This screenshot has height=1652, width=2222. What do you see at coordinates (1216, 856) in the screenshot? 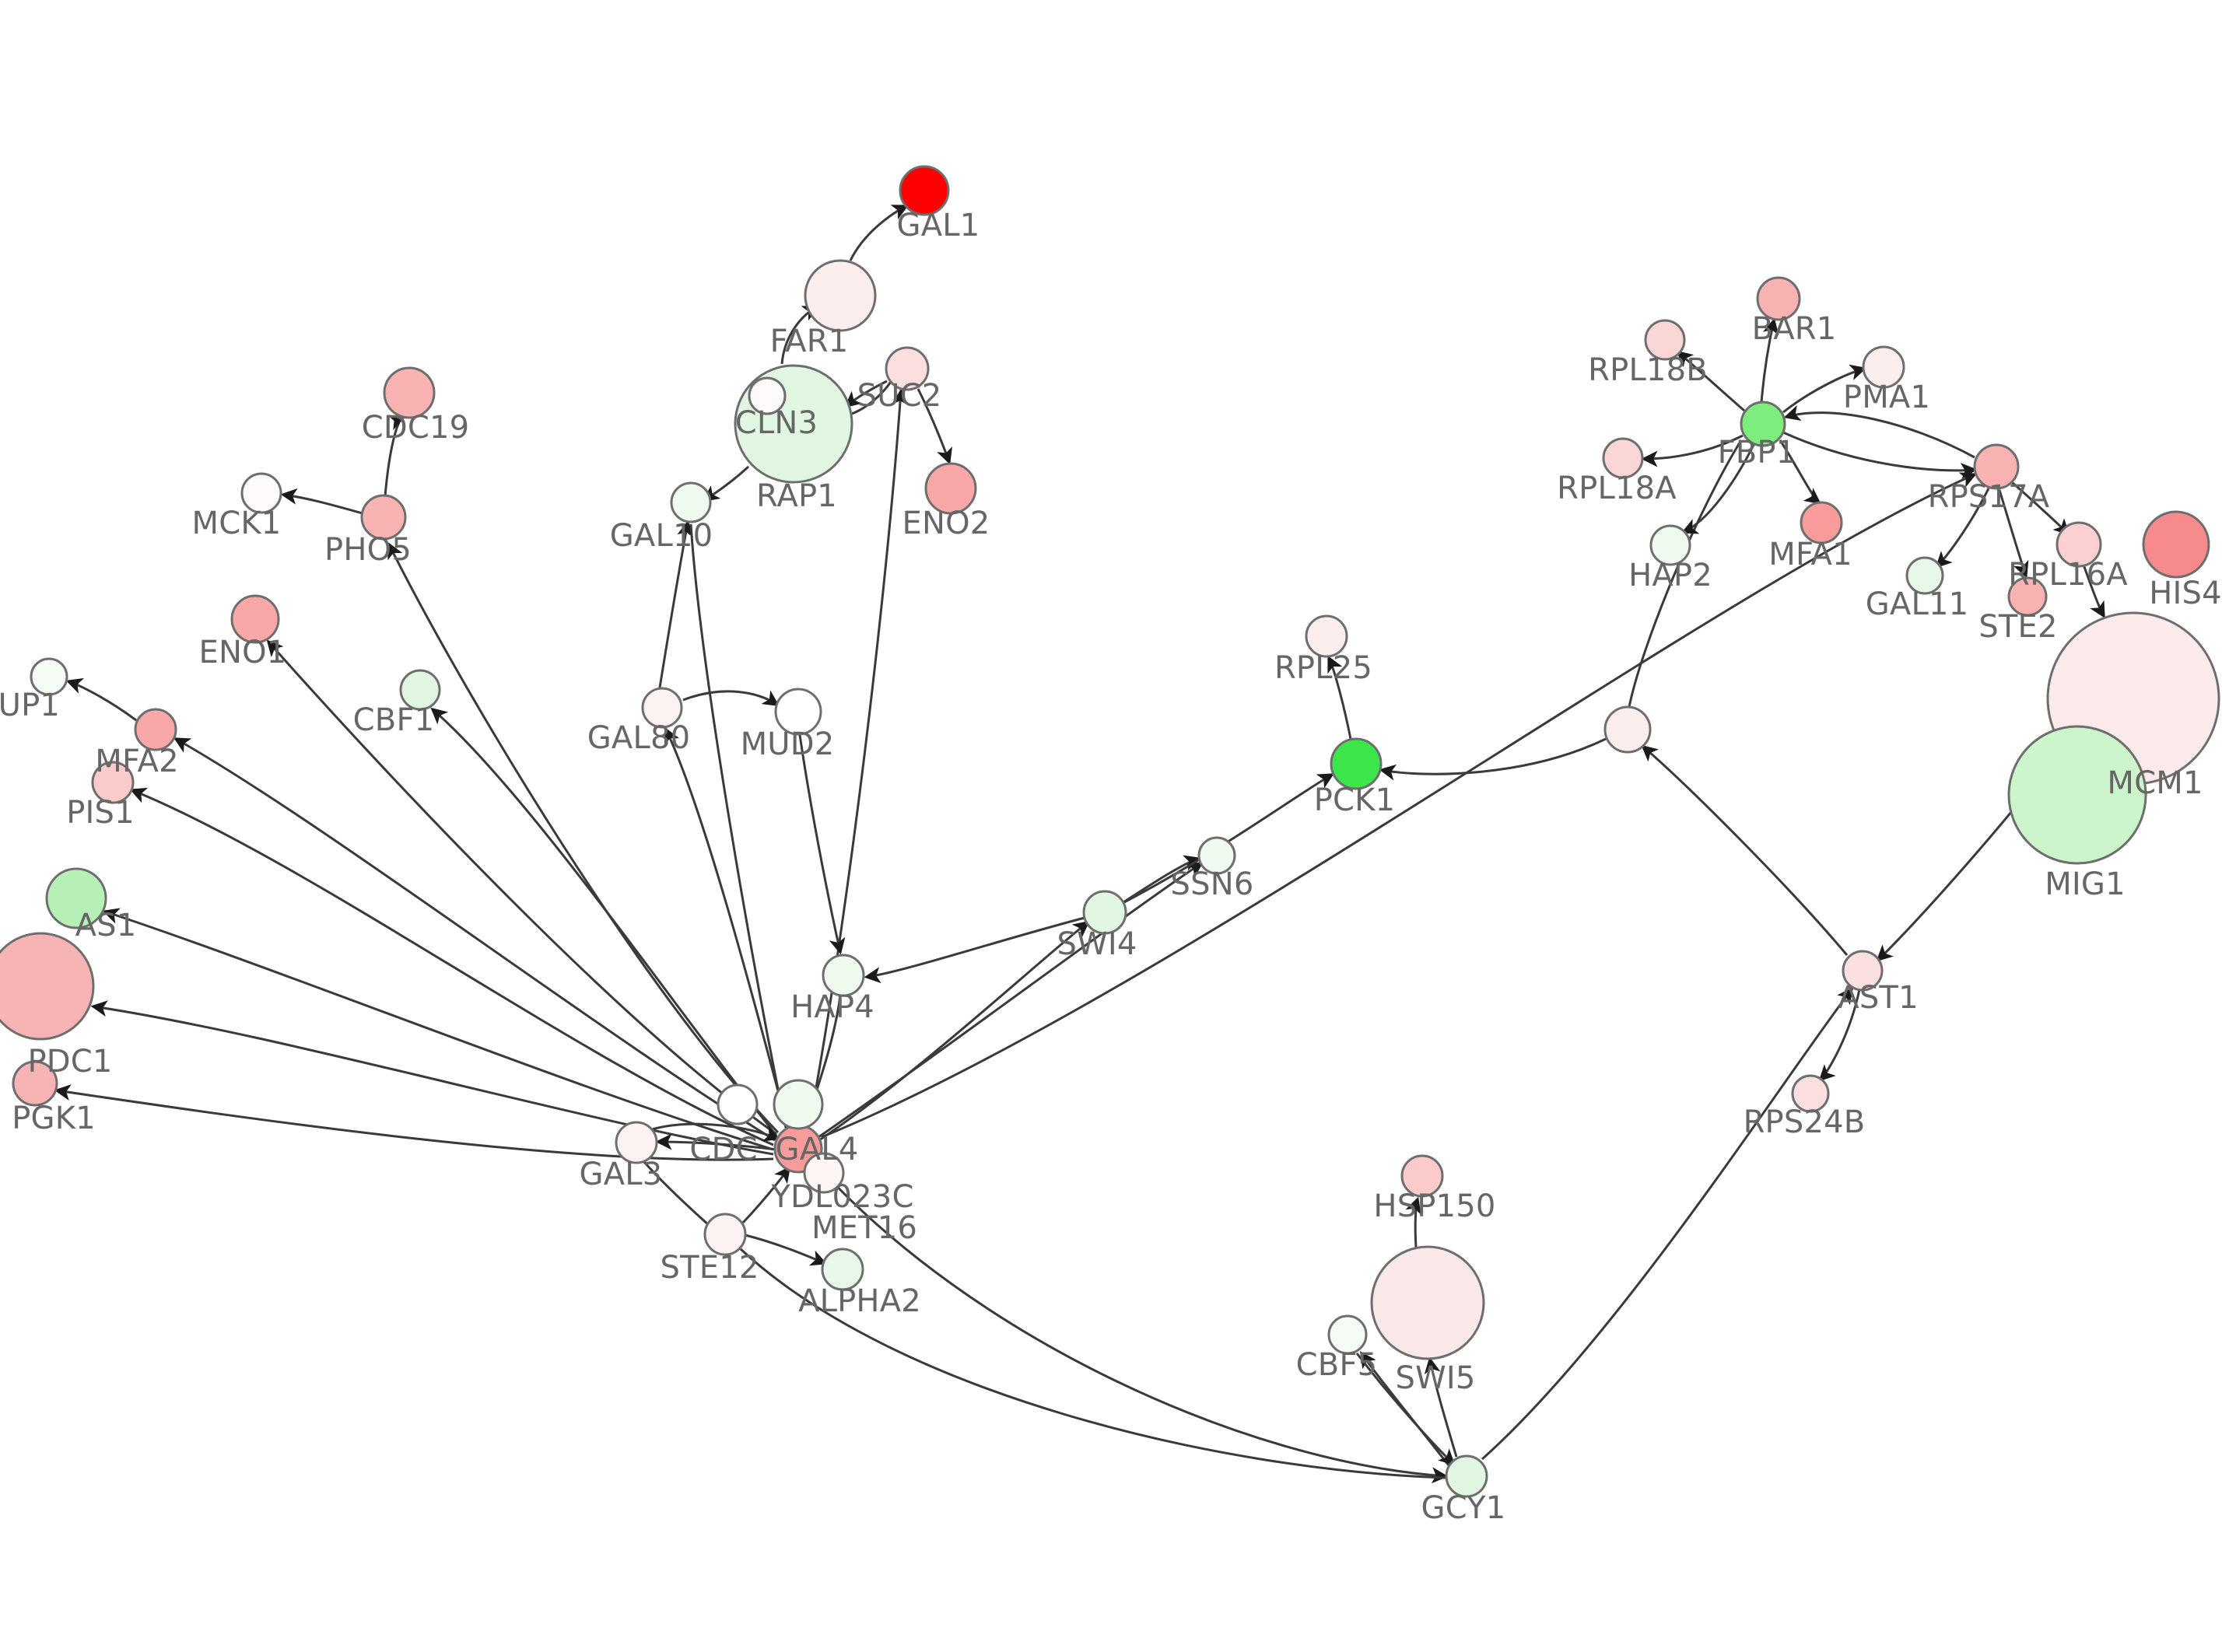
I see `node-SSN6` at bounding box center [1216, 856].